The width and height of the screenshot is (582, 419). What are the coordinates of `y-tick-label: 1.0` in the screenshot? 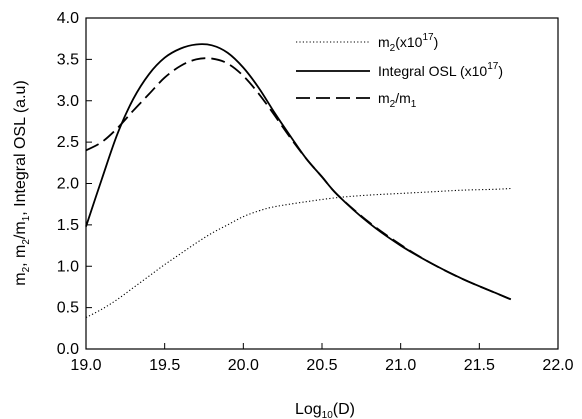 It's located at (68, 266).